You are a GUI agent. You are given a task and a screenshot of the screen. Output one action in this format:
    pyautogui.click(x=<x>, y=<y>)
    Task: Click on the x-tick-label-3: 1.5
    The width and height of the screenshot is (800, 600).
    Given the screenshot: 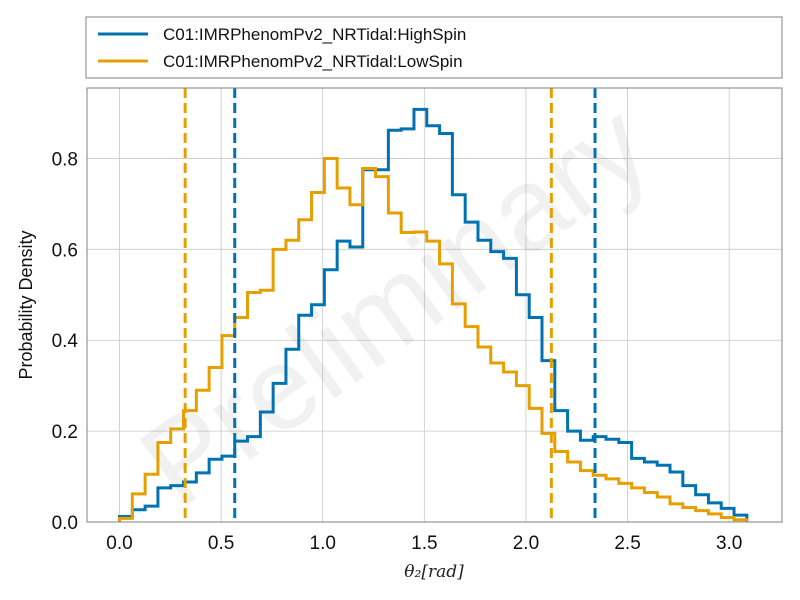 What is the action you would take?
    pyautogui.click(x=424, y=543)
    